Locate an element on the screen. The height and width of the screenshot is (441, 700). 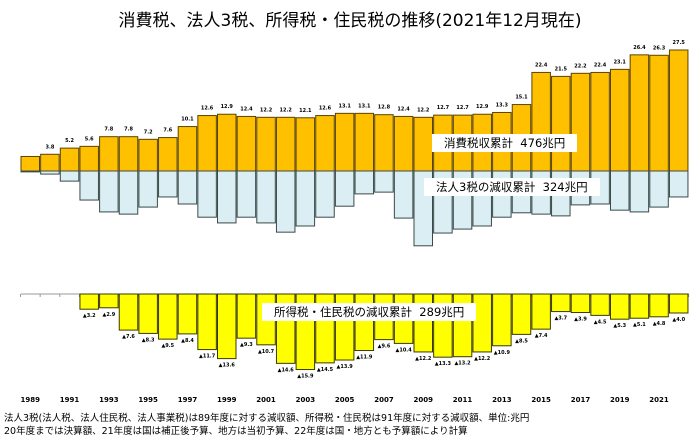
income-tax-bar-2017 is located at coordinates (580, 303).